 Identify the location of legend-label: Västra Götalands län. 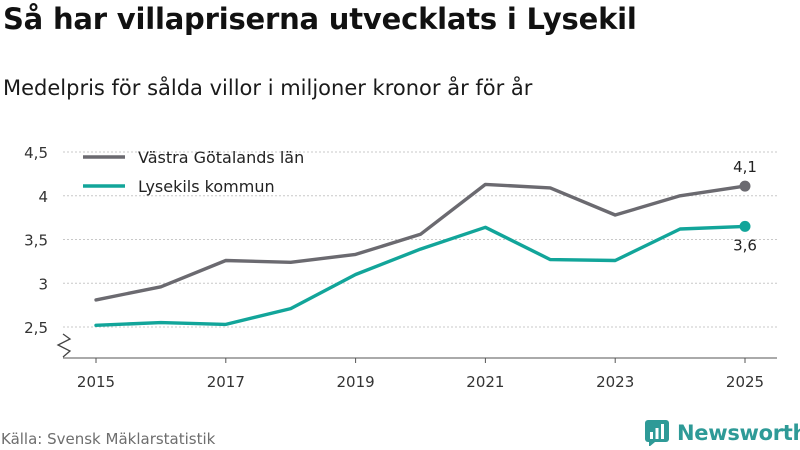
(221, 157).